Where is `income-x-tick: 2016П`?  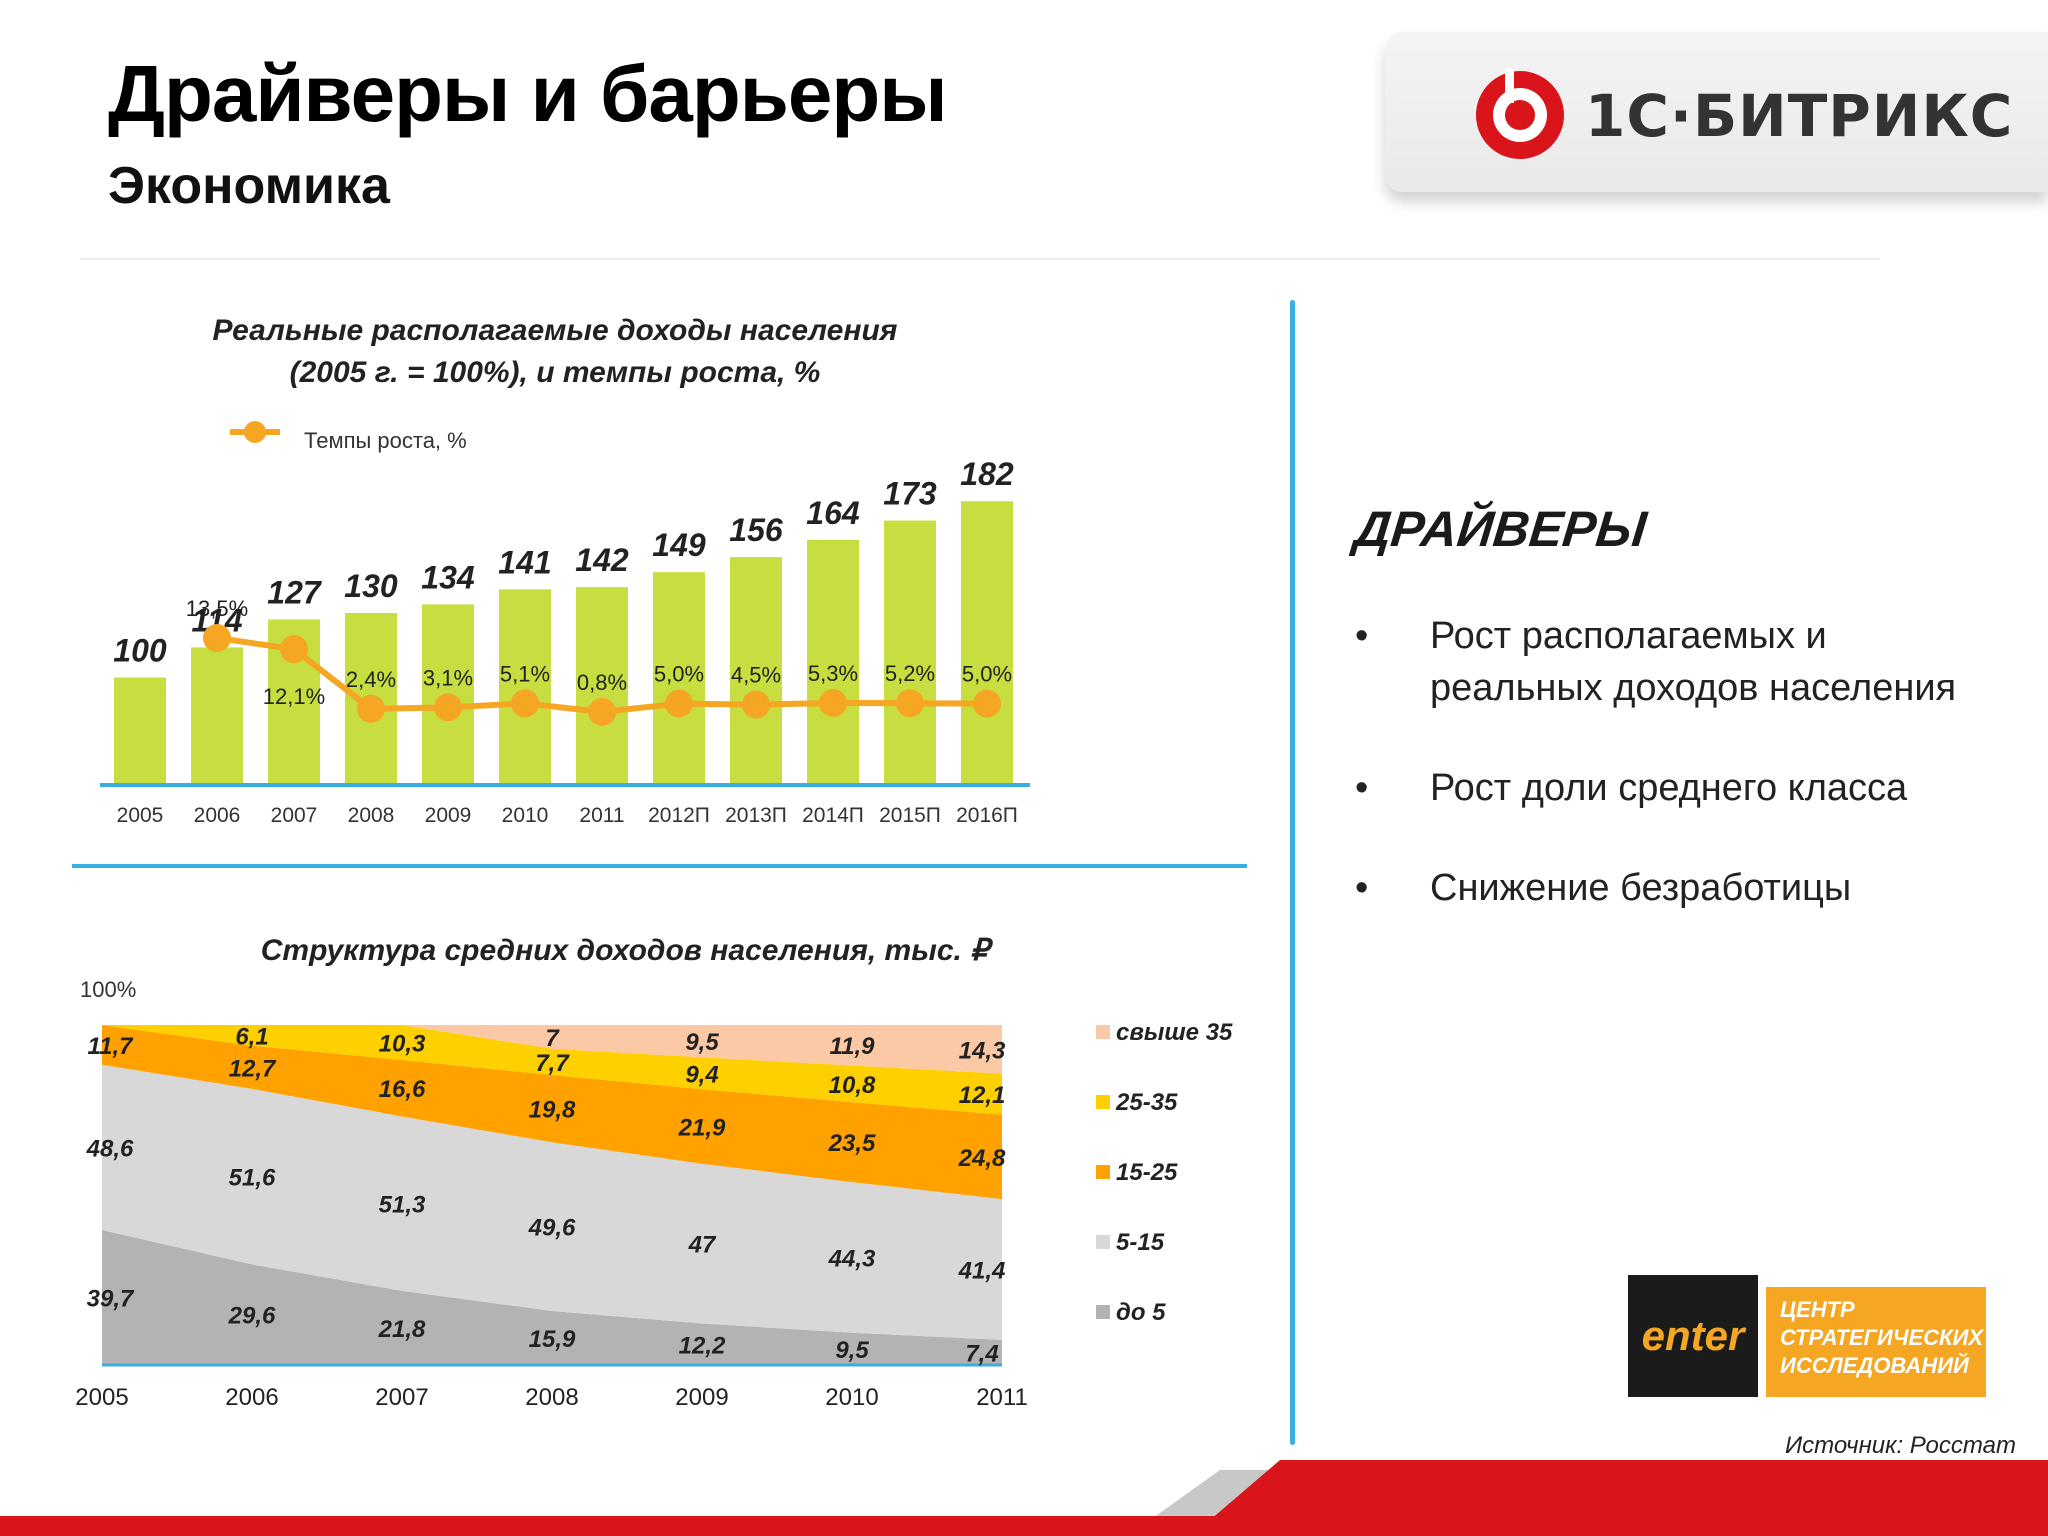 income-x-tick: 2016П is located at coordinates (987, 815).